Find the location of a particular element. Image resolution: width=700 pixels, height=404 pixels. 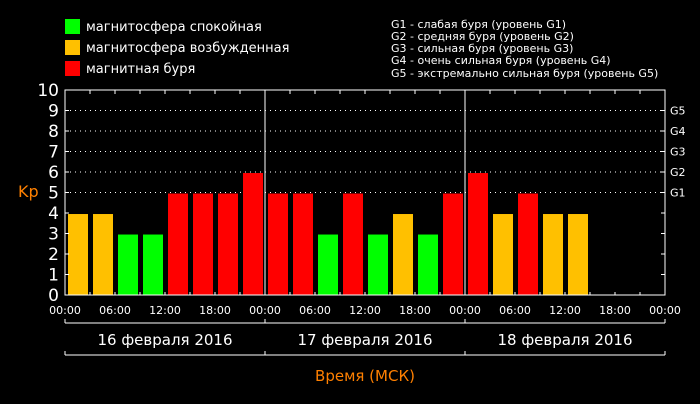

y-tick-label: 7 is located at coordinates (53, 153).